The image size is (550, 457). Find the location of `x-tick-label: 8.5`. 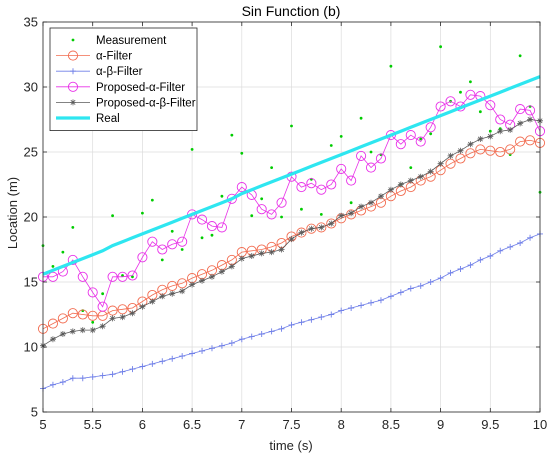

x-tick-label: 8.5 is located at coordinates (391, 424).